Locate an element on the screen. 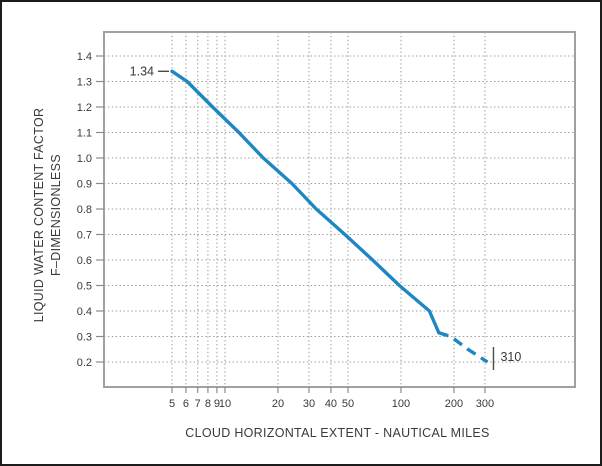 The height and width of the screenshot is (466, 602). y-axis-title-line1: LIQUID WATER CONTENT FACTOR is located at coordinates (39, 215).